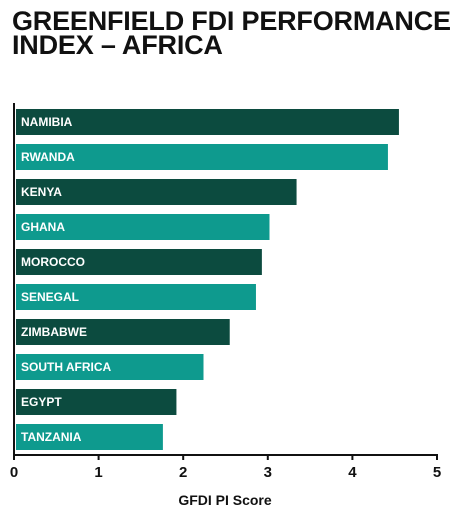  What do you see at coordinates (43, 227) in the screenshot?
I see `bar-label-ghana: GHANA` at bounding box center [43, 227].